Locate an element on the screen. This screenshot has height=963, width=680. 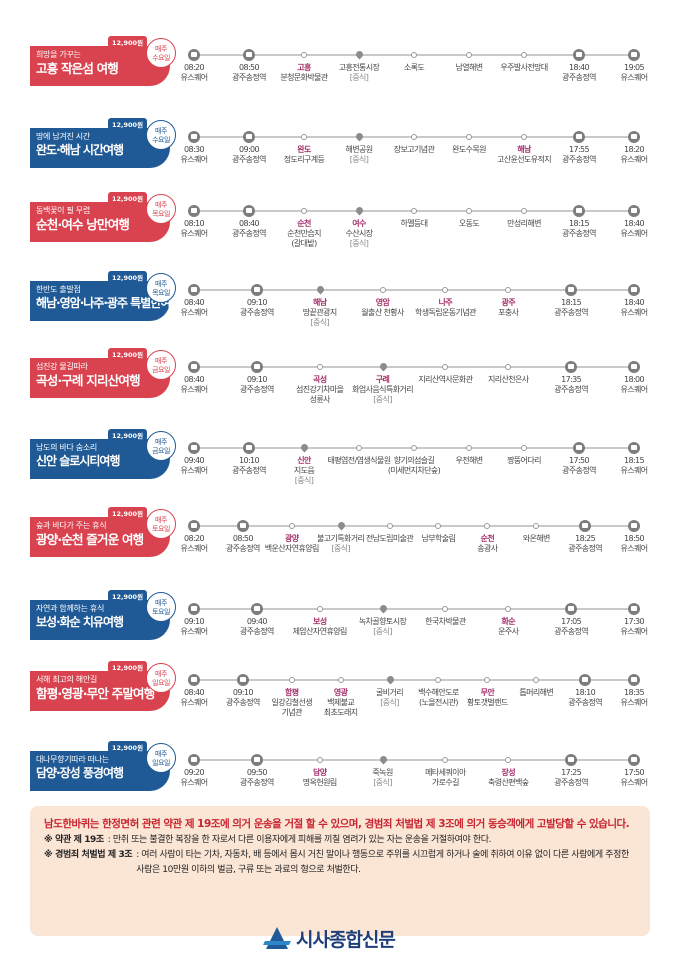
stop-detail: 월출산 천황사 is located at coordinates (382, 312).